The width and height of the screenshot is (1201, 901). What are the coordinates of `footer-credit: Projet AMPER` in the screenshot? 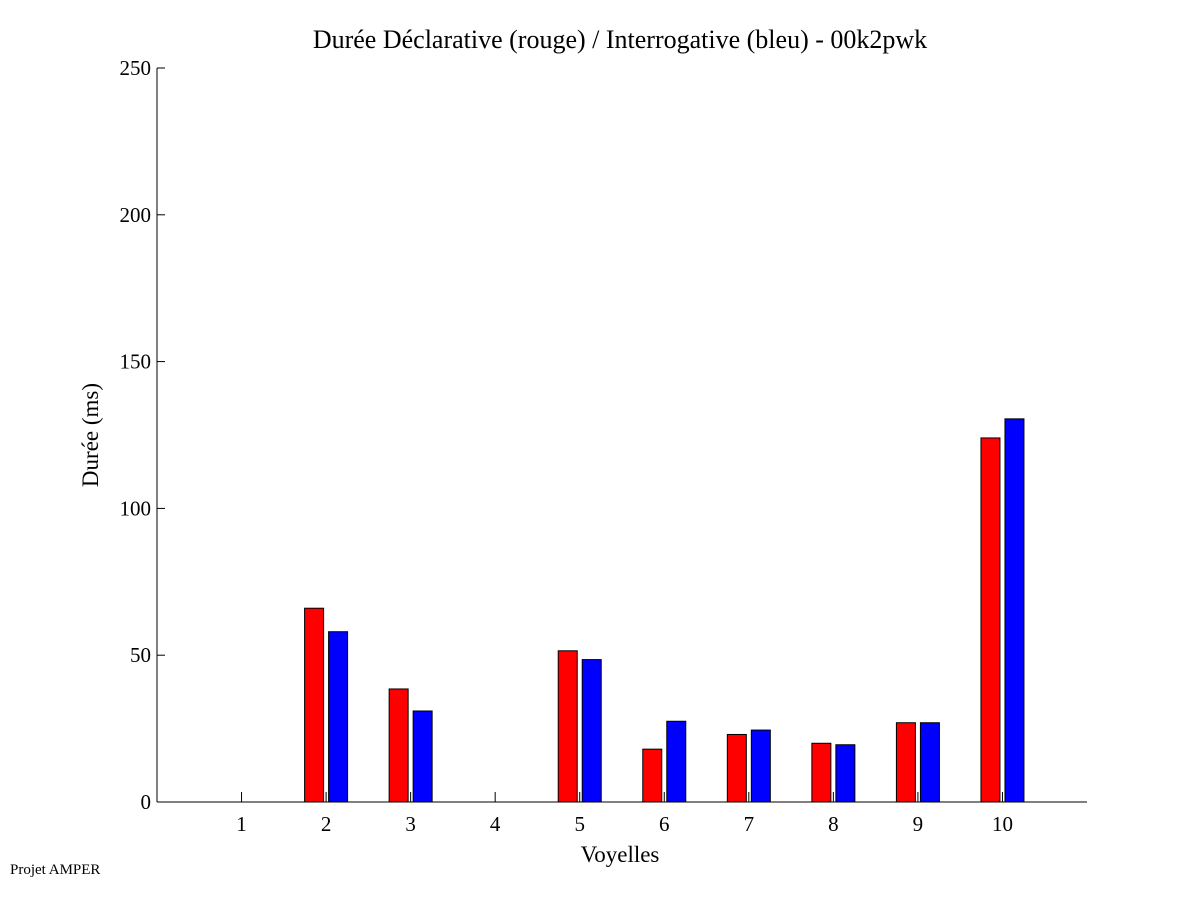 It's located at (55, 870).